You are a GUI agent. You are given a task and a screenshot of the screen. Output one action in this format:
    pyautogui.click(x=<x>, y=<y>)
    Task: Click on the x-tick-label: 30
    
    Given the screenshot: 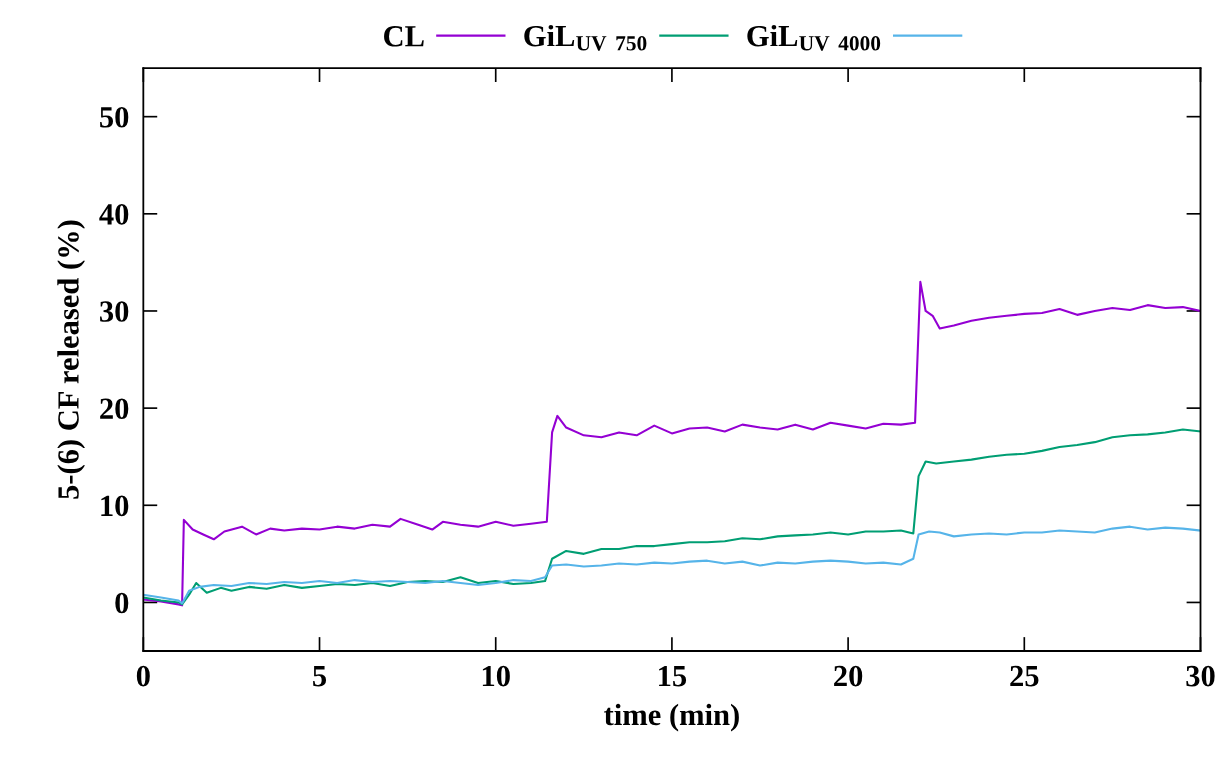 What is the action you would take?
    pyautogui.click(x=1200, y=676)
    